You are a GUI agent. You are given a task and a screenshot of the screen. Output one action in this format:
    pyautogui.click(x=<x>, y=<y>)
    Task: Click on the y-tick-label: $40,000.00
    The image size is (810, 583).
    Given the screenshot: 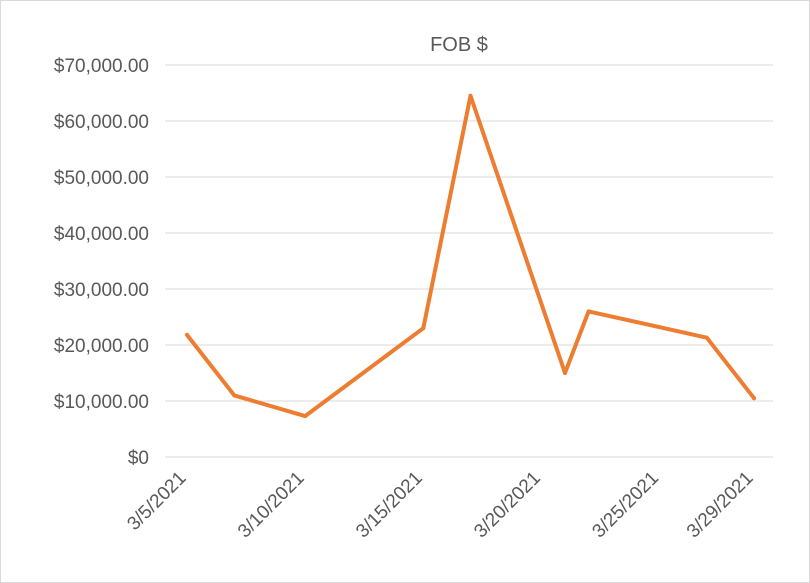 What is the action you would take?
    pyautogui.click(x=101, y=234)
    